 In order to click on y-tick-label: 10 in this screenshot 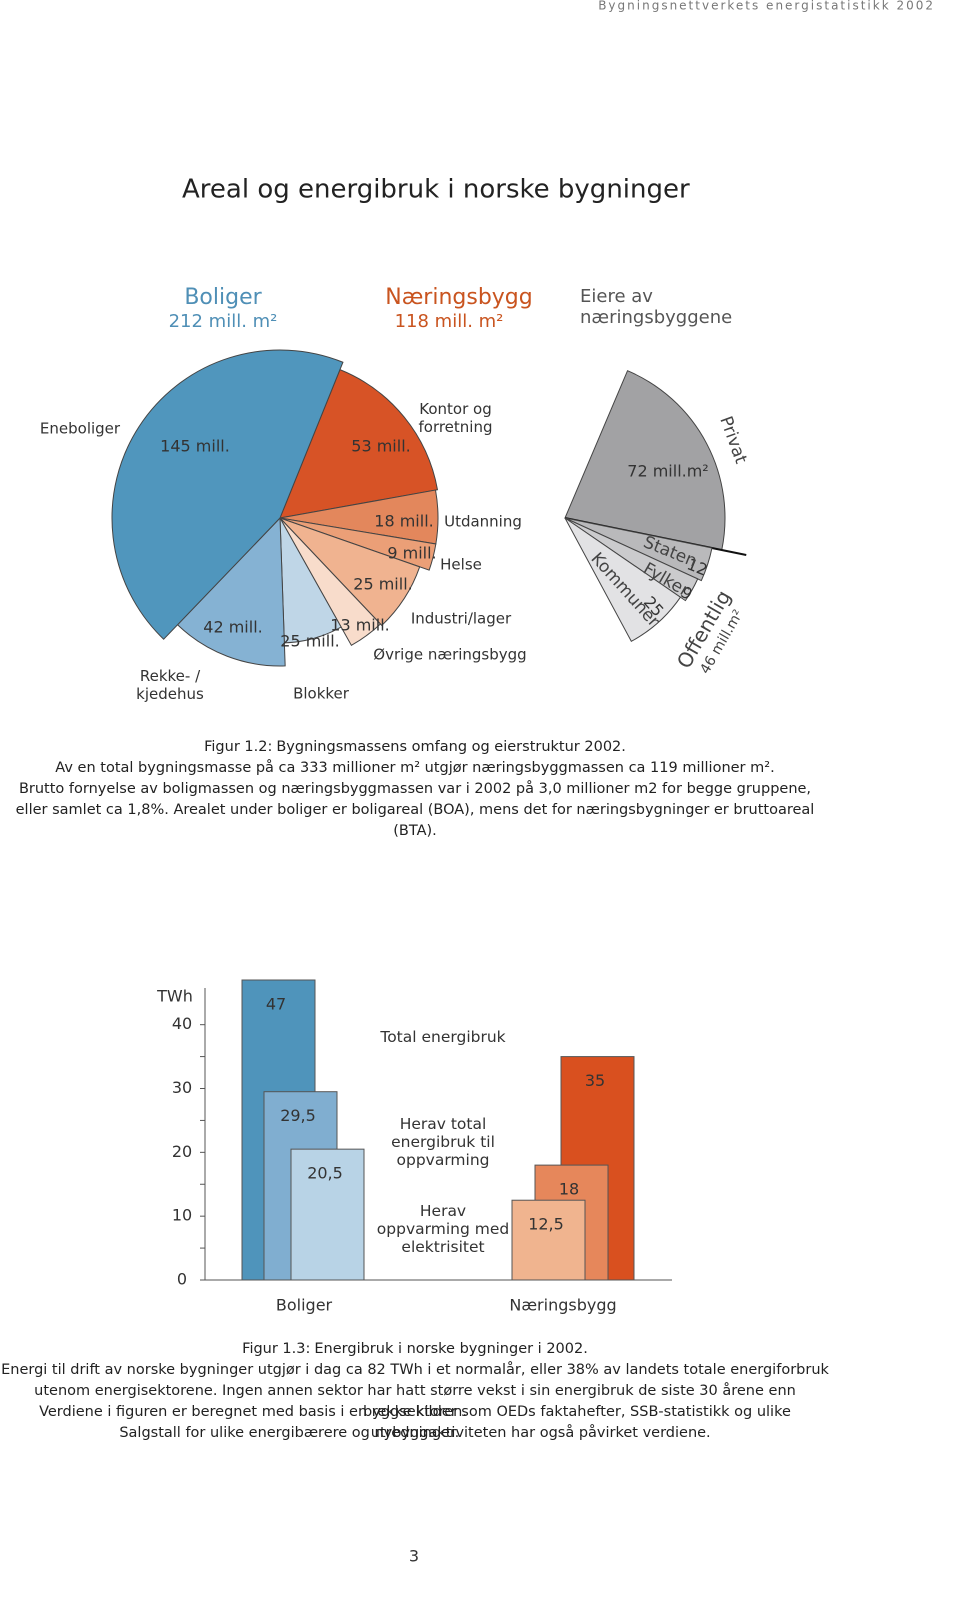, I will do `click(182, 1215)`.